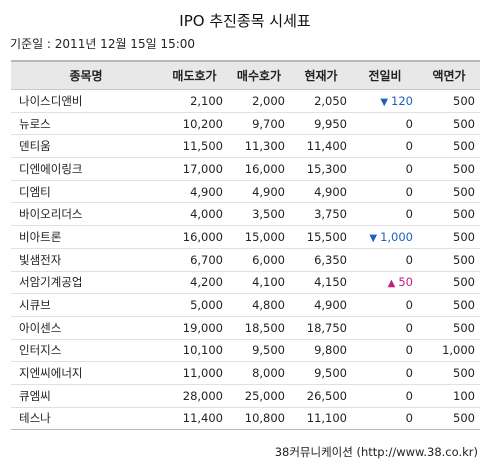 The height and width of the screenshot is (470, 490). Describe the element at coordinates (321, 169) in the screenshot. I see `current-price: 15,300` at that location.